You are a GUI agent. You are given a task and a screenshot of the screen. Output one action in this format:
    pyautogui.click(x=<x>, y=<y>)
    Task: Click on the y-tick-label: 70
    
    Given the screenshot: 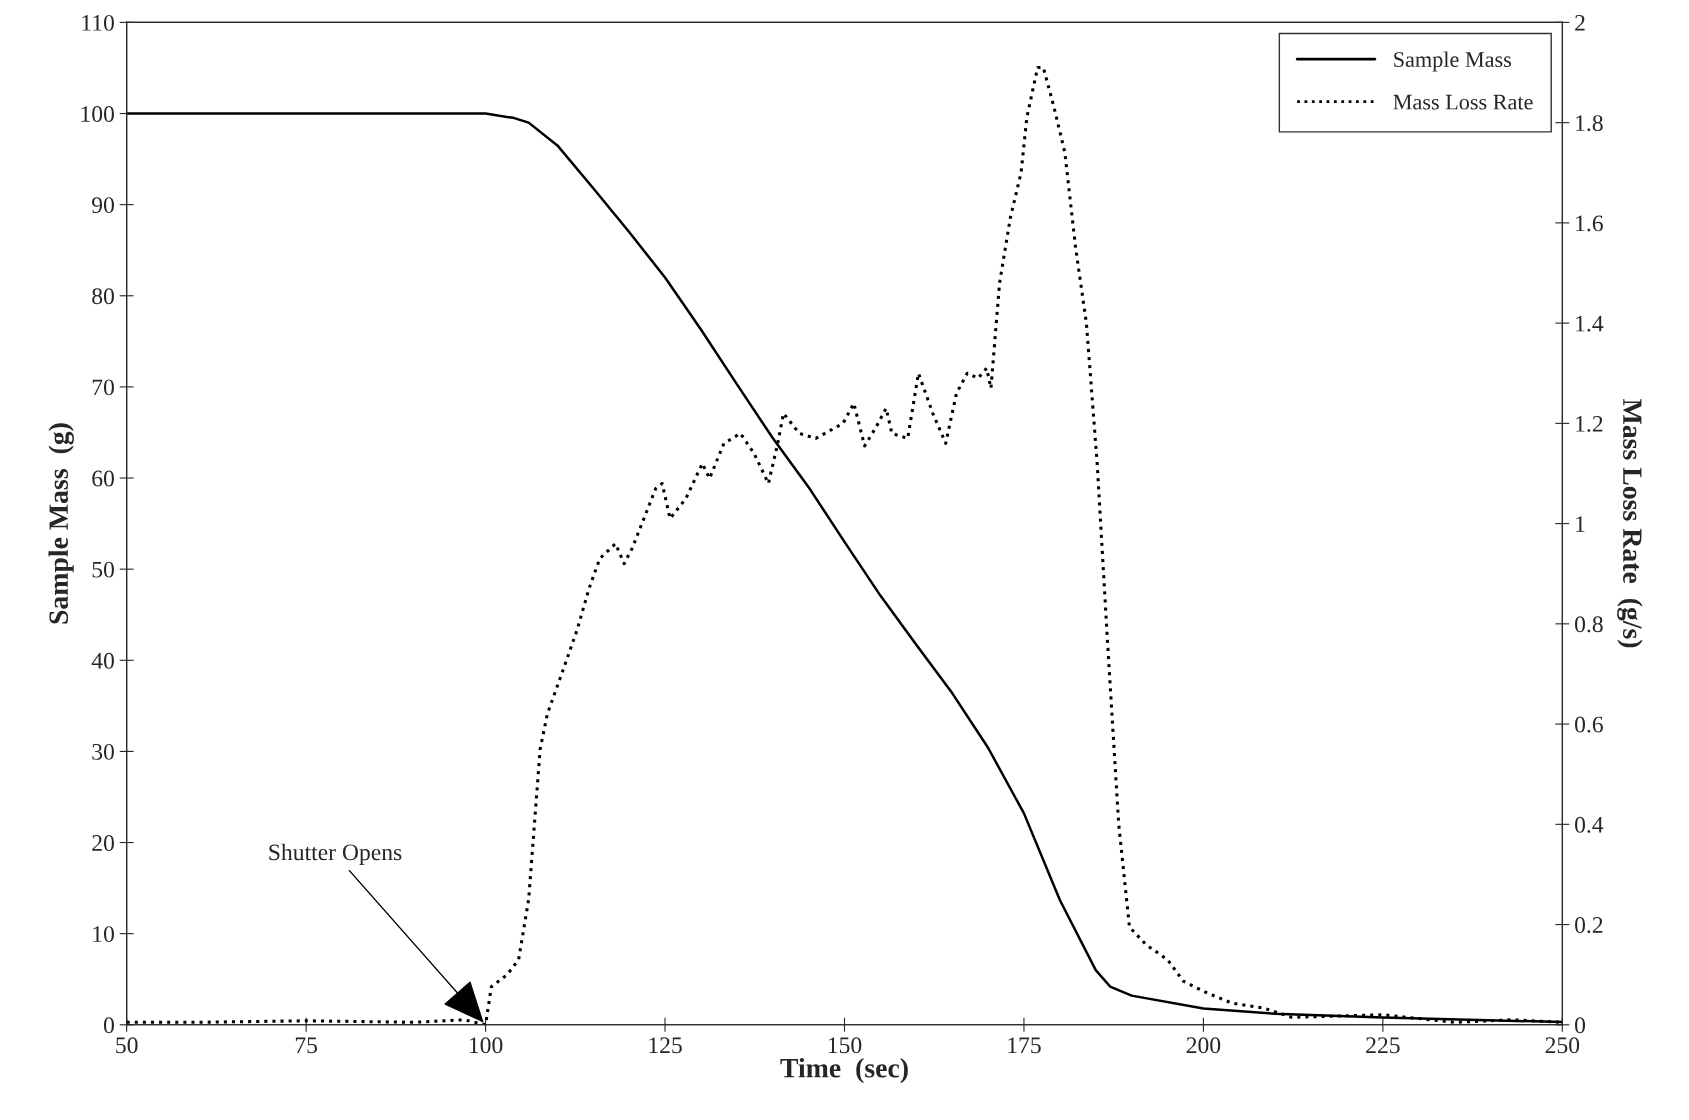 What is the action you would take?
    pyautogui.click(x=103, y=387)
    